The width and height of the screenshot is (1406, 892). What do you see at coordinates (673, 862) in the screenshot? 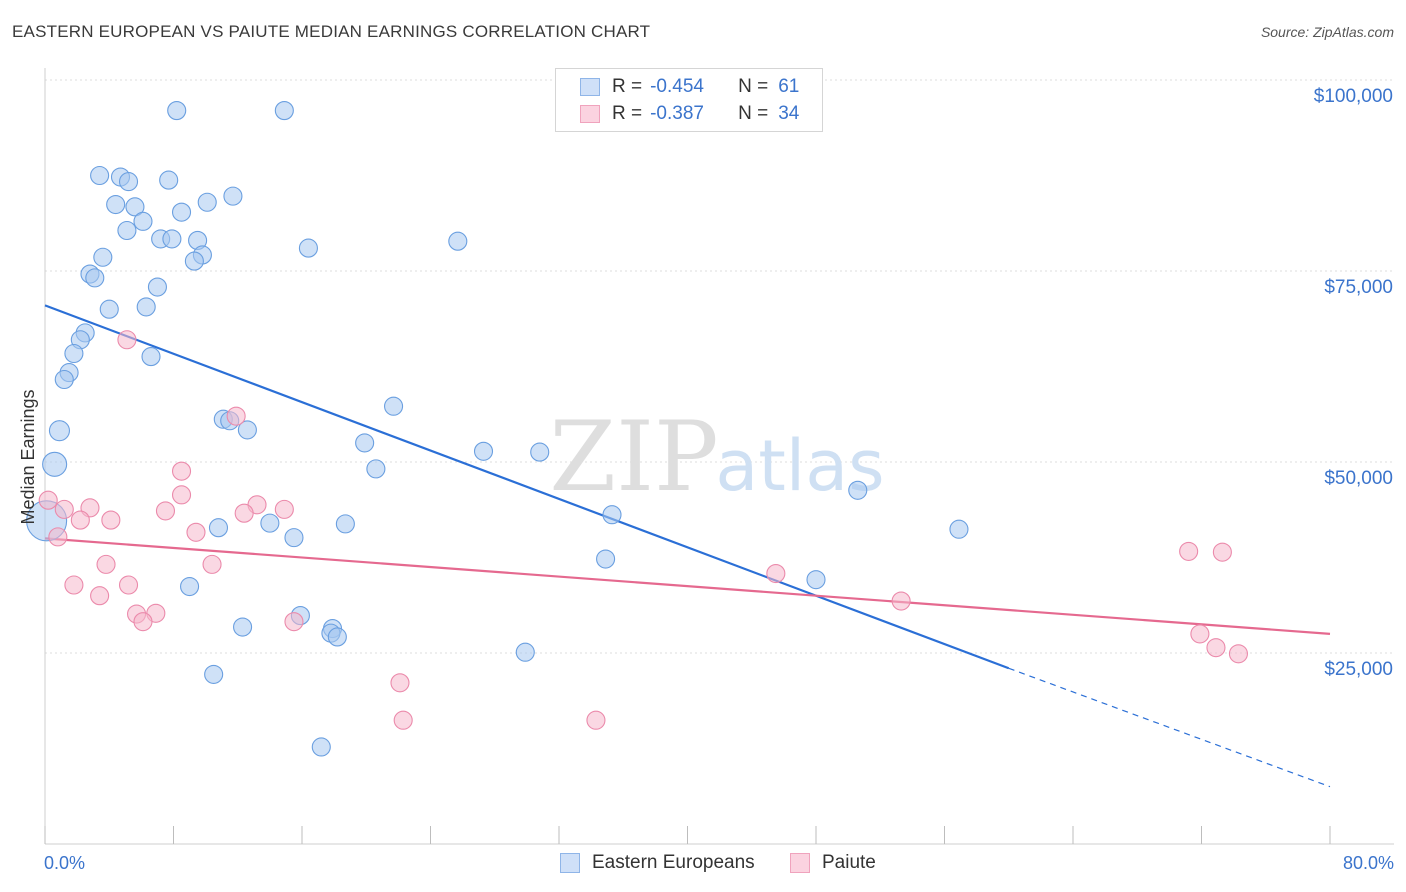
I see `series-name-eastern: Eastern Europeans` at bounding box center [673, 862].